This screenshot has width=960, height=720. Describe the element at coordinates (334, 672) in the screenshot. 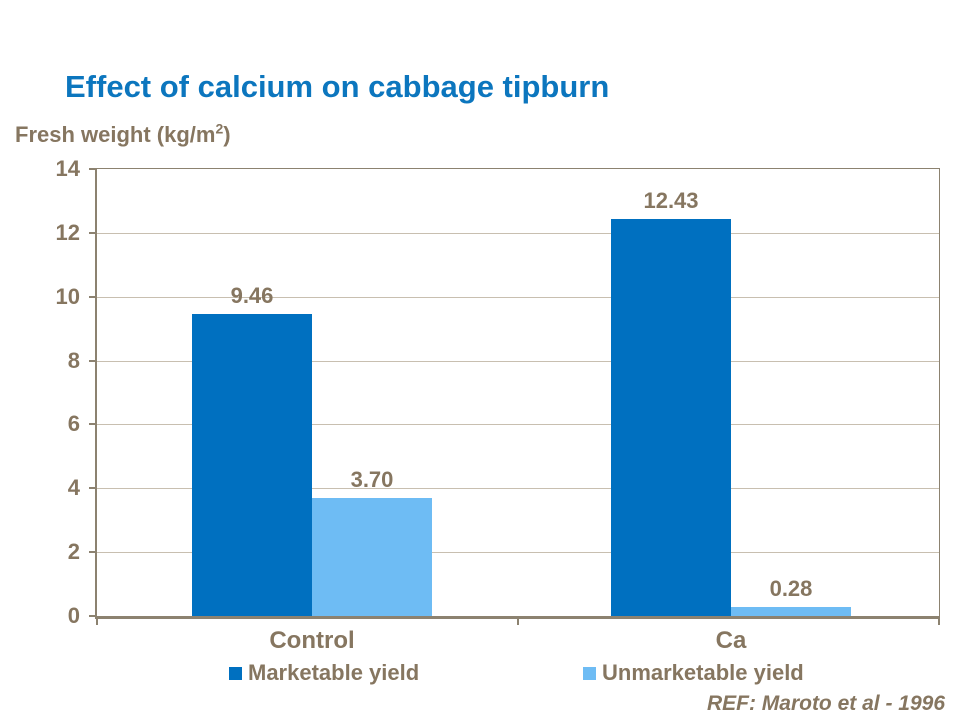

I see `legend-label-marketable-yield: Marketable yield` at that location.